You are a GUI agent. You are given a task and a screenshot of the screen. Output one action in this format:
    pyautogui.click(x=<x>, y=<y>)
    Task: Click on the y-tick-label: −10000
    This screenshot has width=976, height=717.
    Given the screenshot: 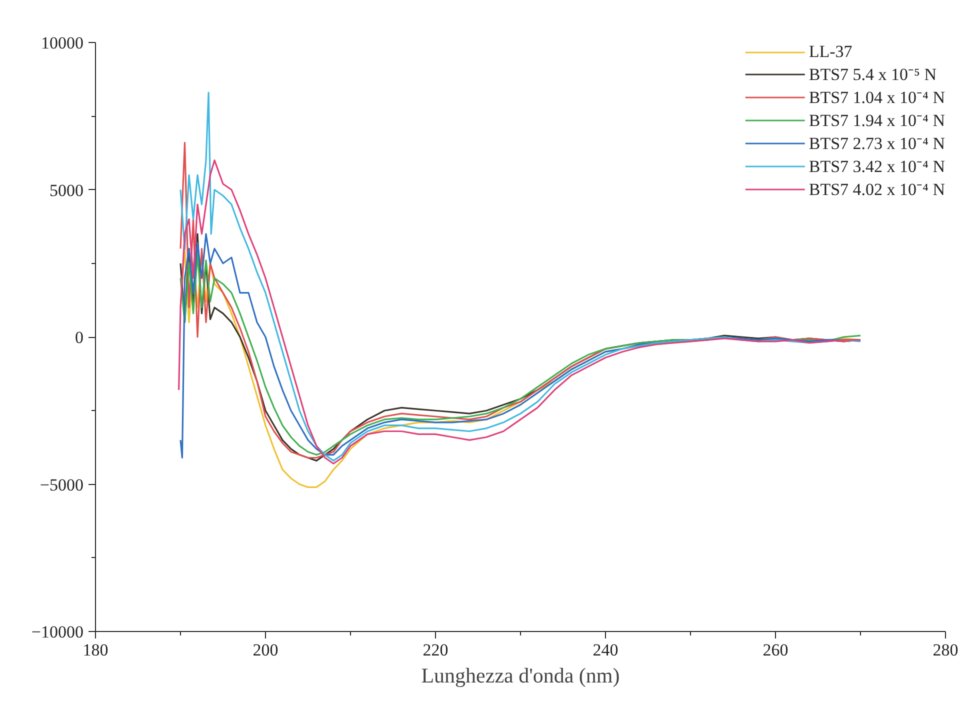 What is the action you would take?
    pyautogui.click(x=57, y=632)
    